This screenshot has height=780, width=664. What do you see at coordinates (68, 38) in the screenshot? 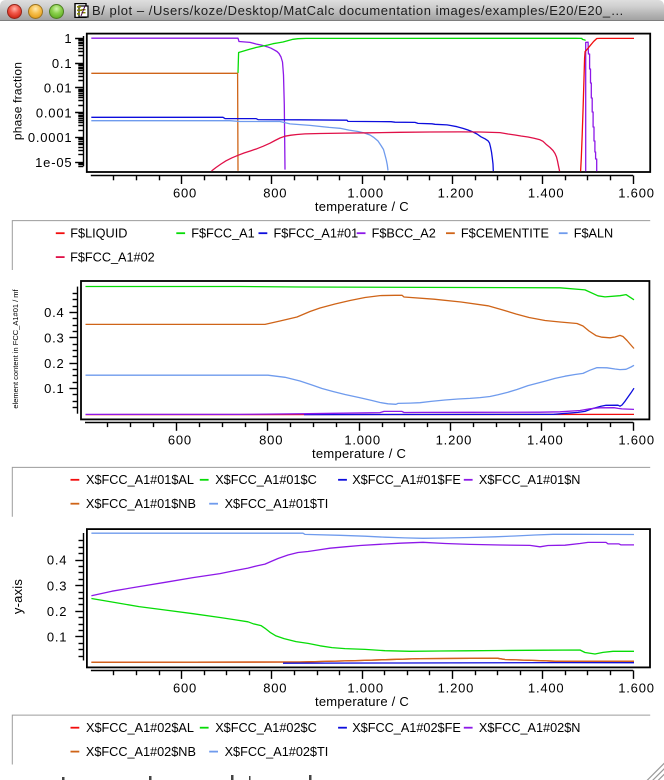
I see `svg-text: 1` at bounding box center [68, 38].